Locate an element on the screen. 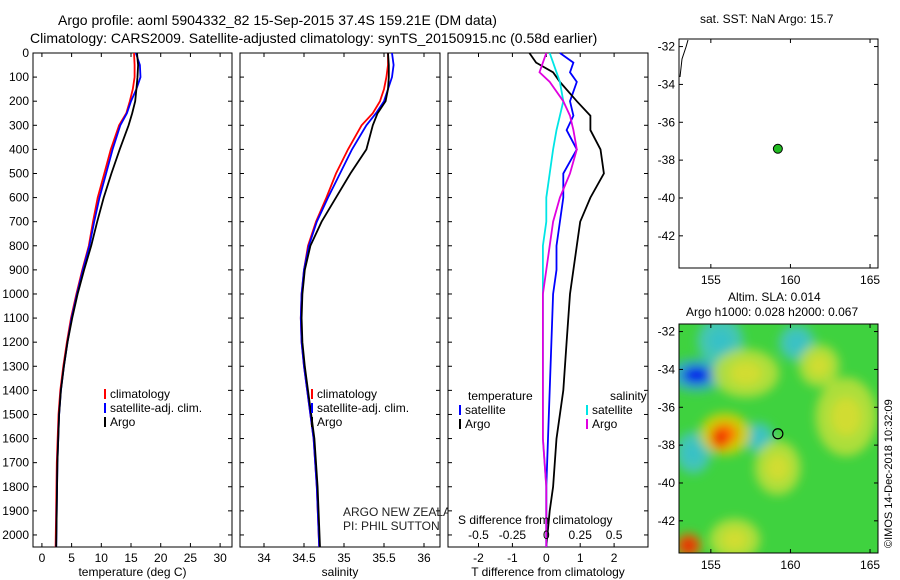 This screenshot has width=900, height=580. top-xtick-label: -0.5 is located at coordinates (478, 535).